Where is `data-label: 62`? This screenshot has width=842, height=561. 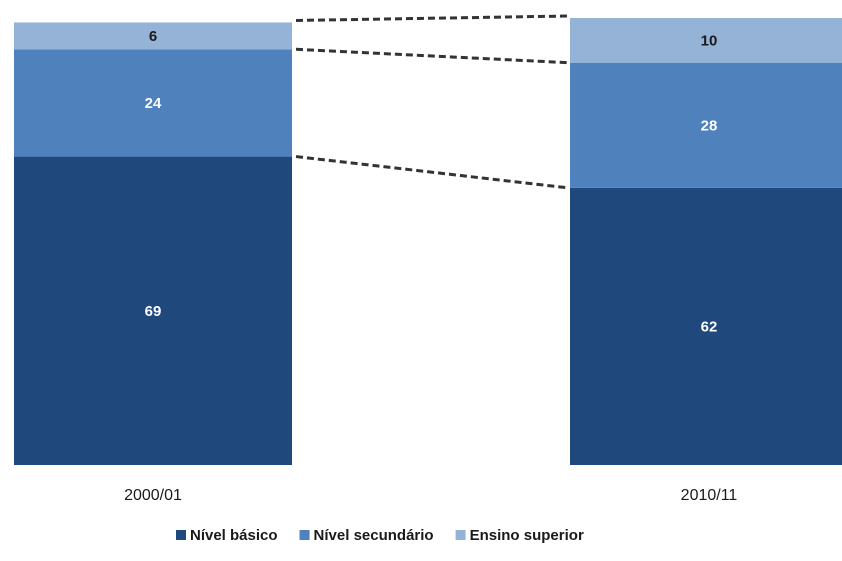 data-label: 62 is located at coordinates (709, 326).